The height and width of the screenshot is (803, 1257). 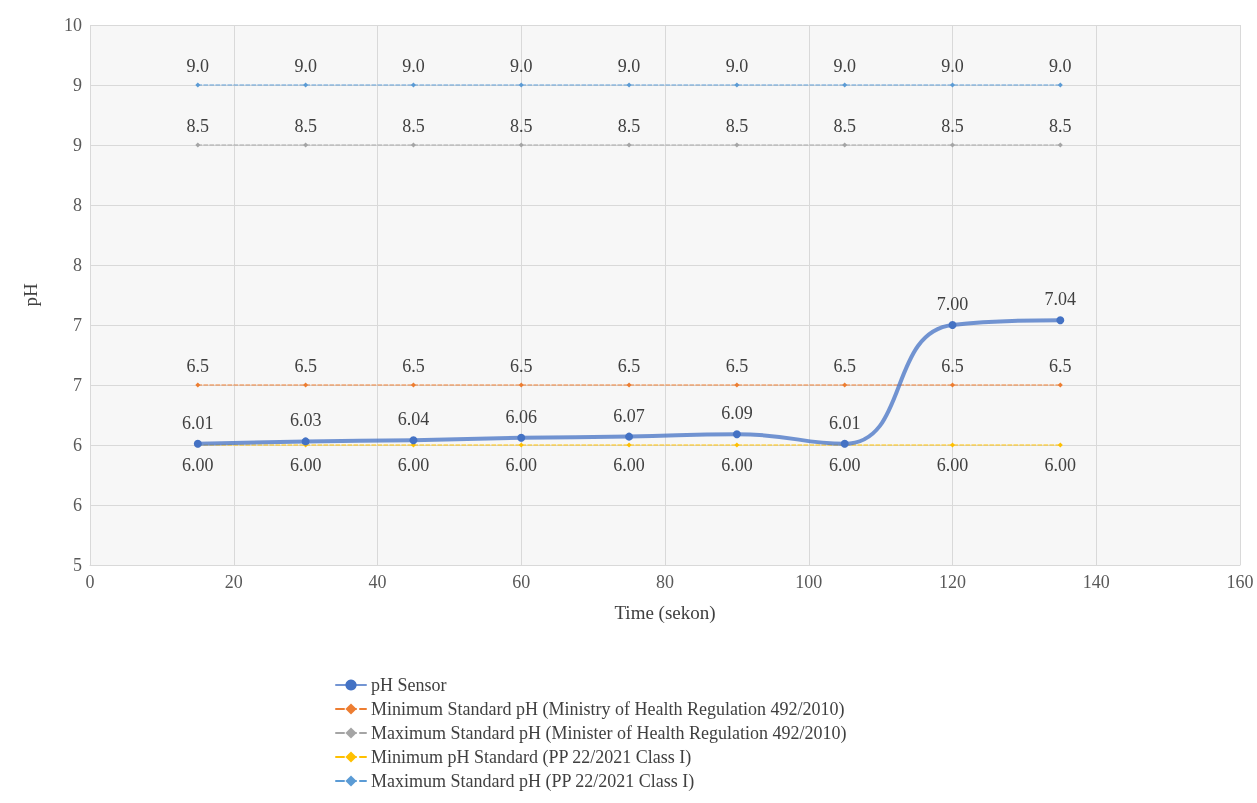 I want to click on y-tick-label: 5, so click(x=77, y=565).